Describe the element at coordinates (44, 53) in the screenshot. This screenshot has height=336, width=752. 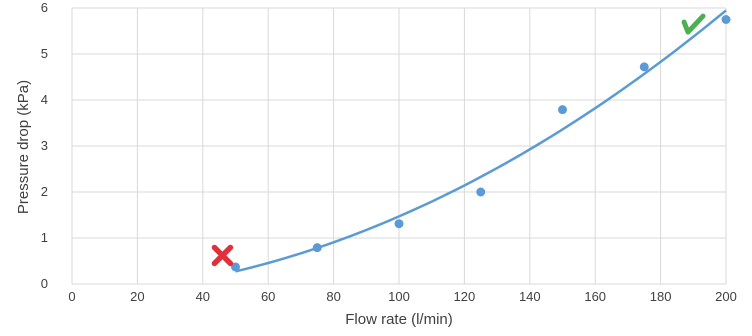
I see `y-tick-label: 5` at that location.